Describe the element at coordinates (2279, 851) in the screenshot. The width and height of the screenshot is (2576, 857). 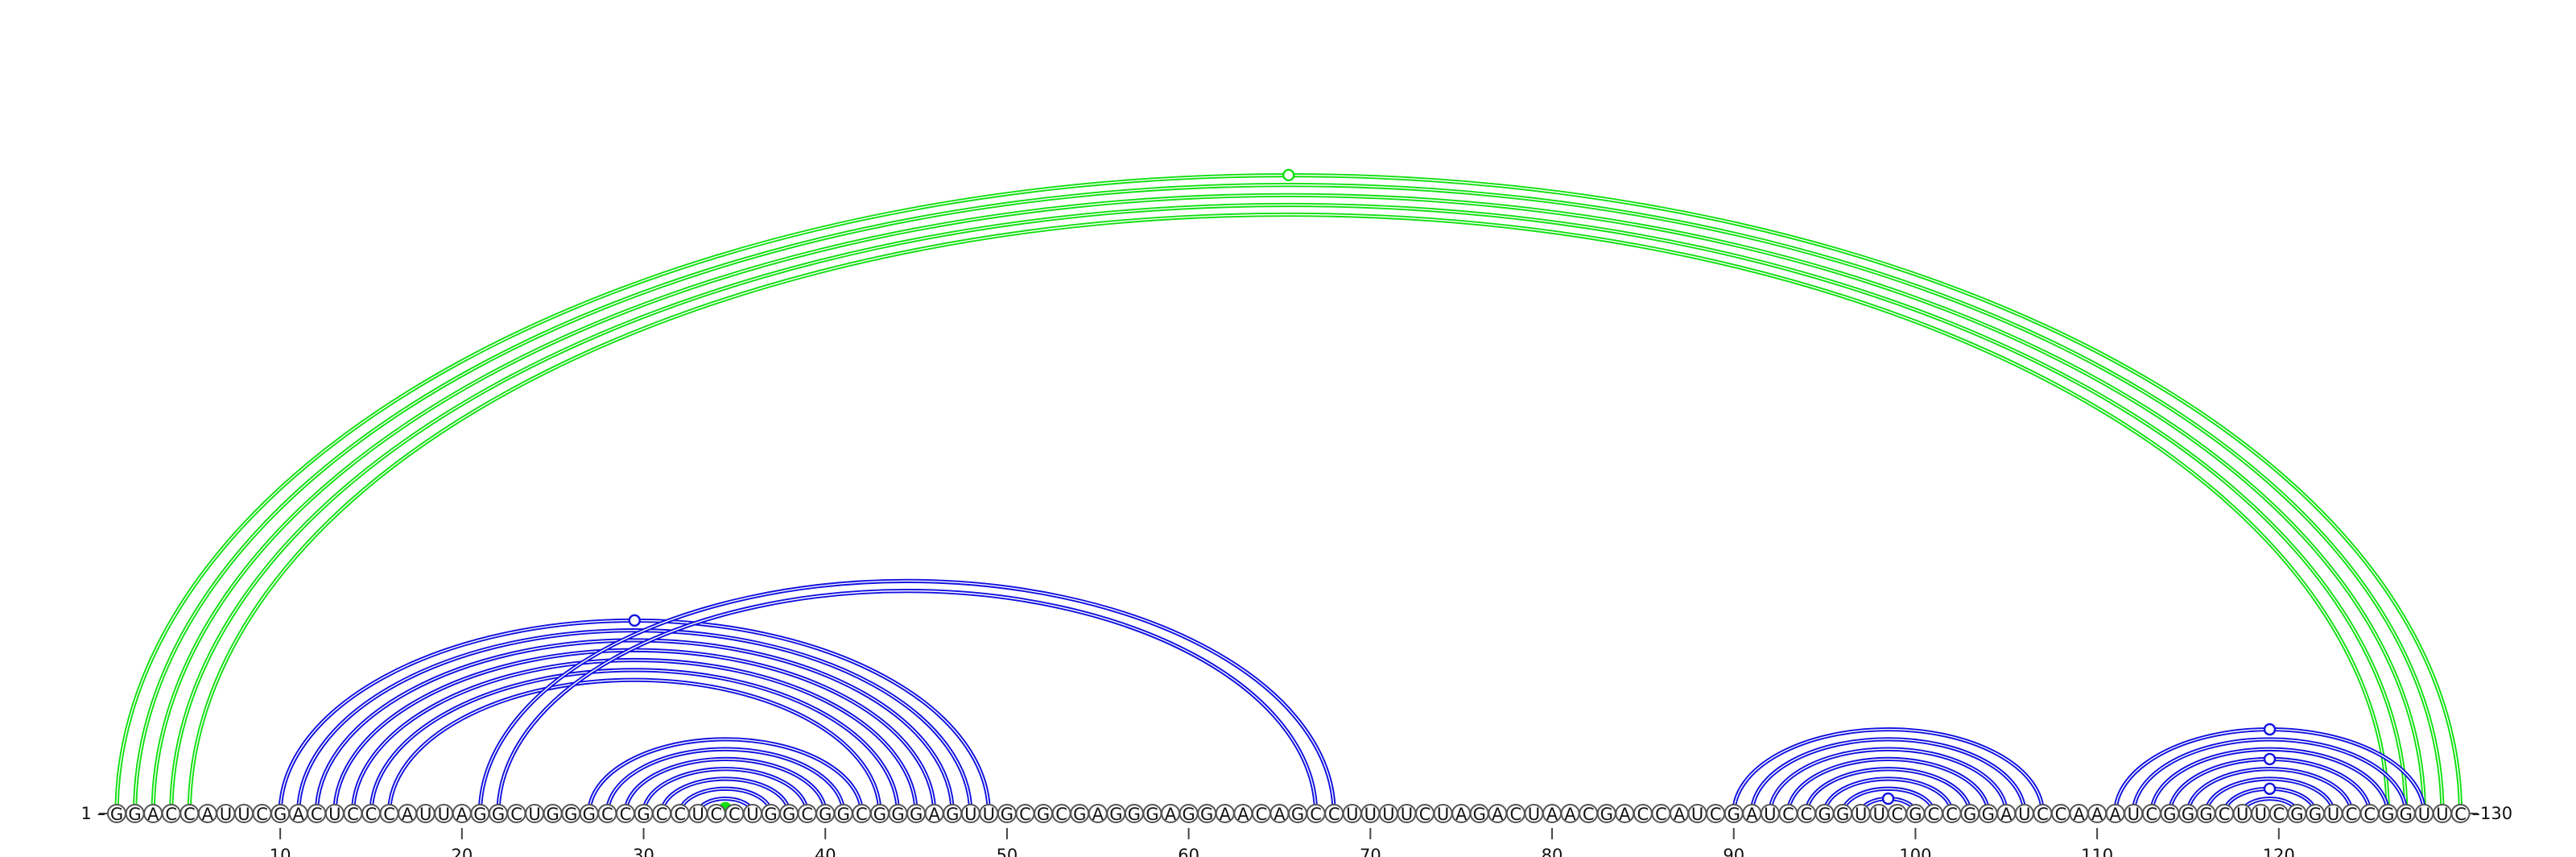
I see `tick-label: 120` at that location.